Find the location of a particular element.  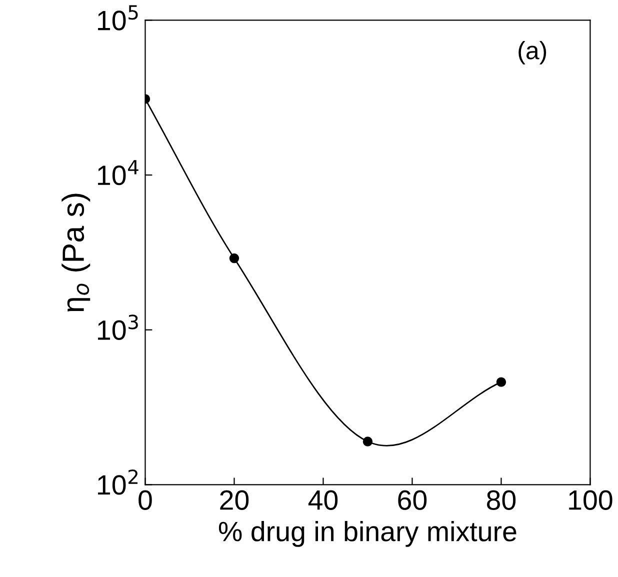

y-tick-label: 10$^{3}$ is located at coordinates (118, 327).